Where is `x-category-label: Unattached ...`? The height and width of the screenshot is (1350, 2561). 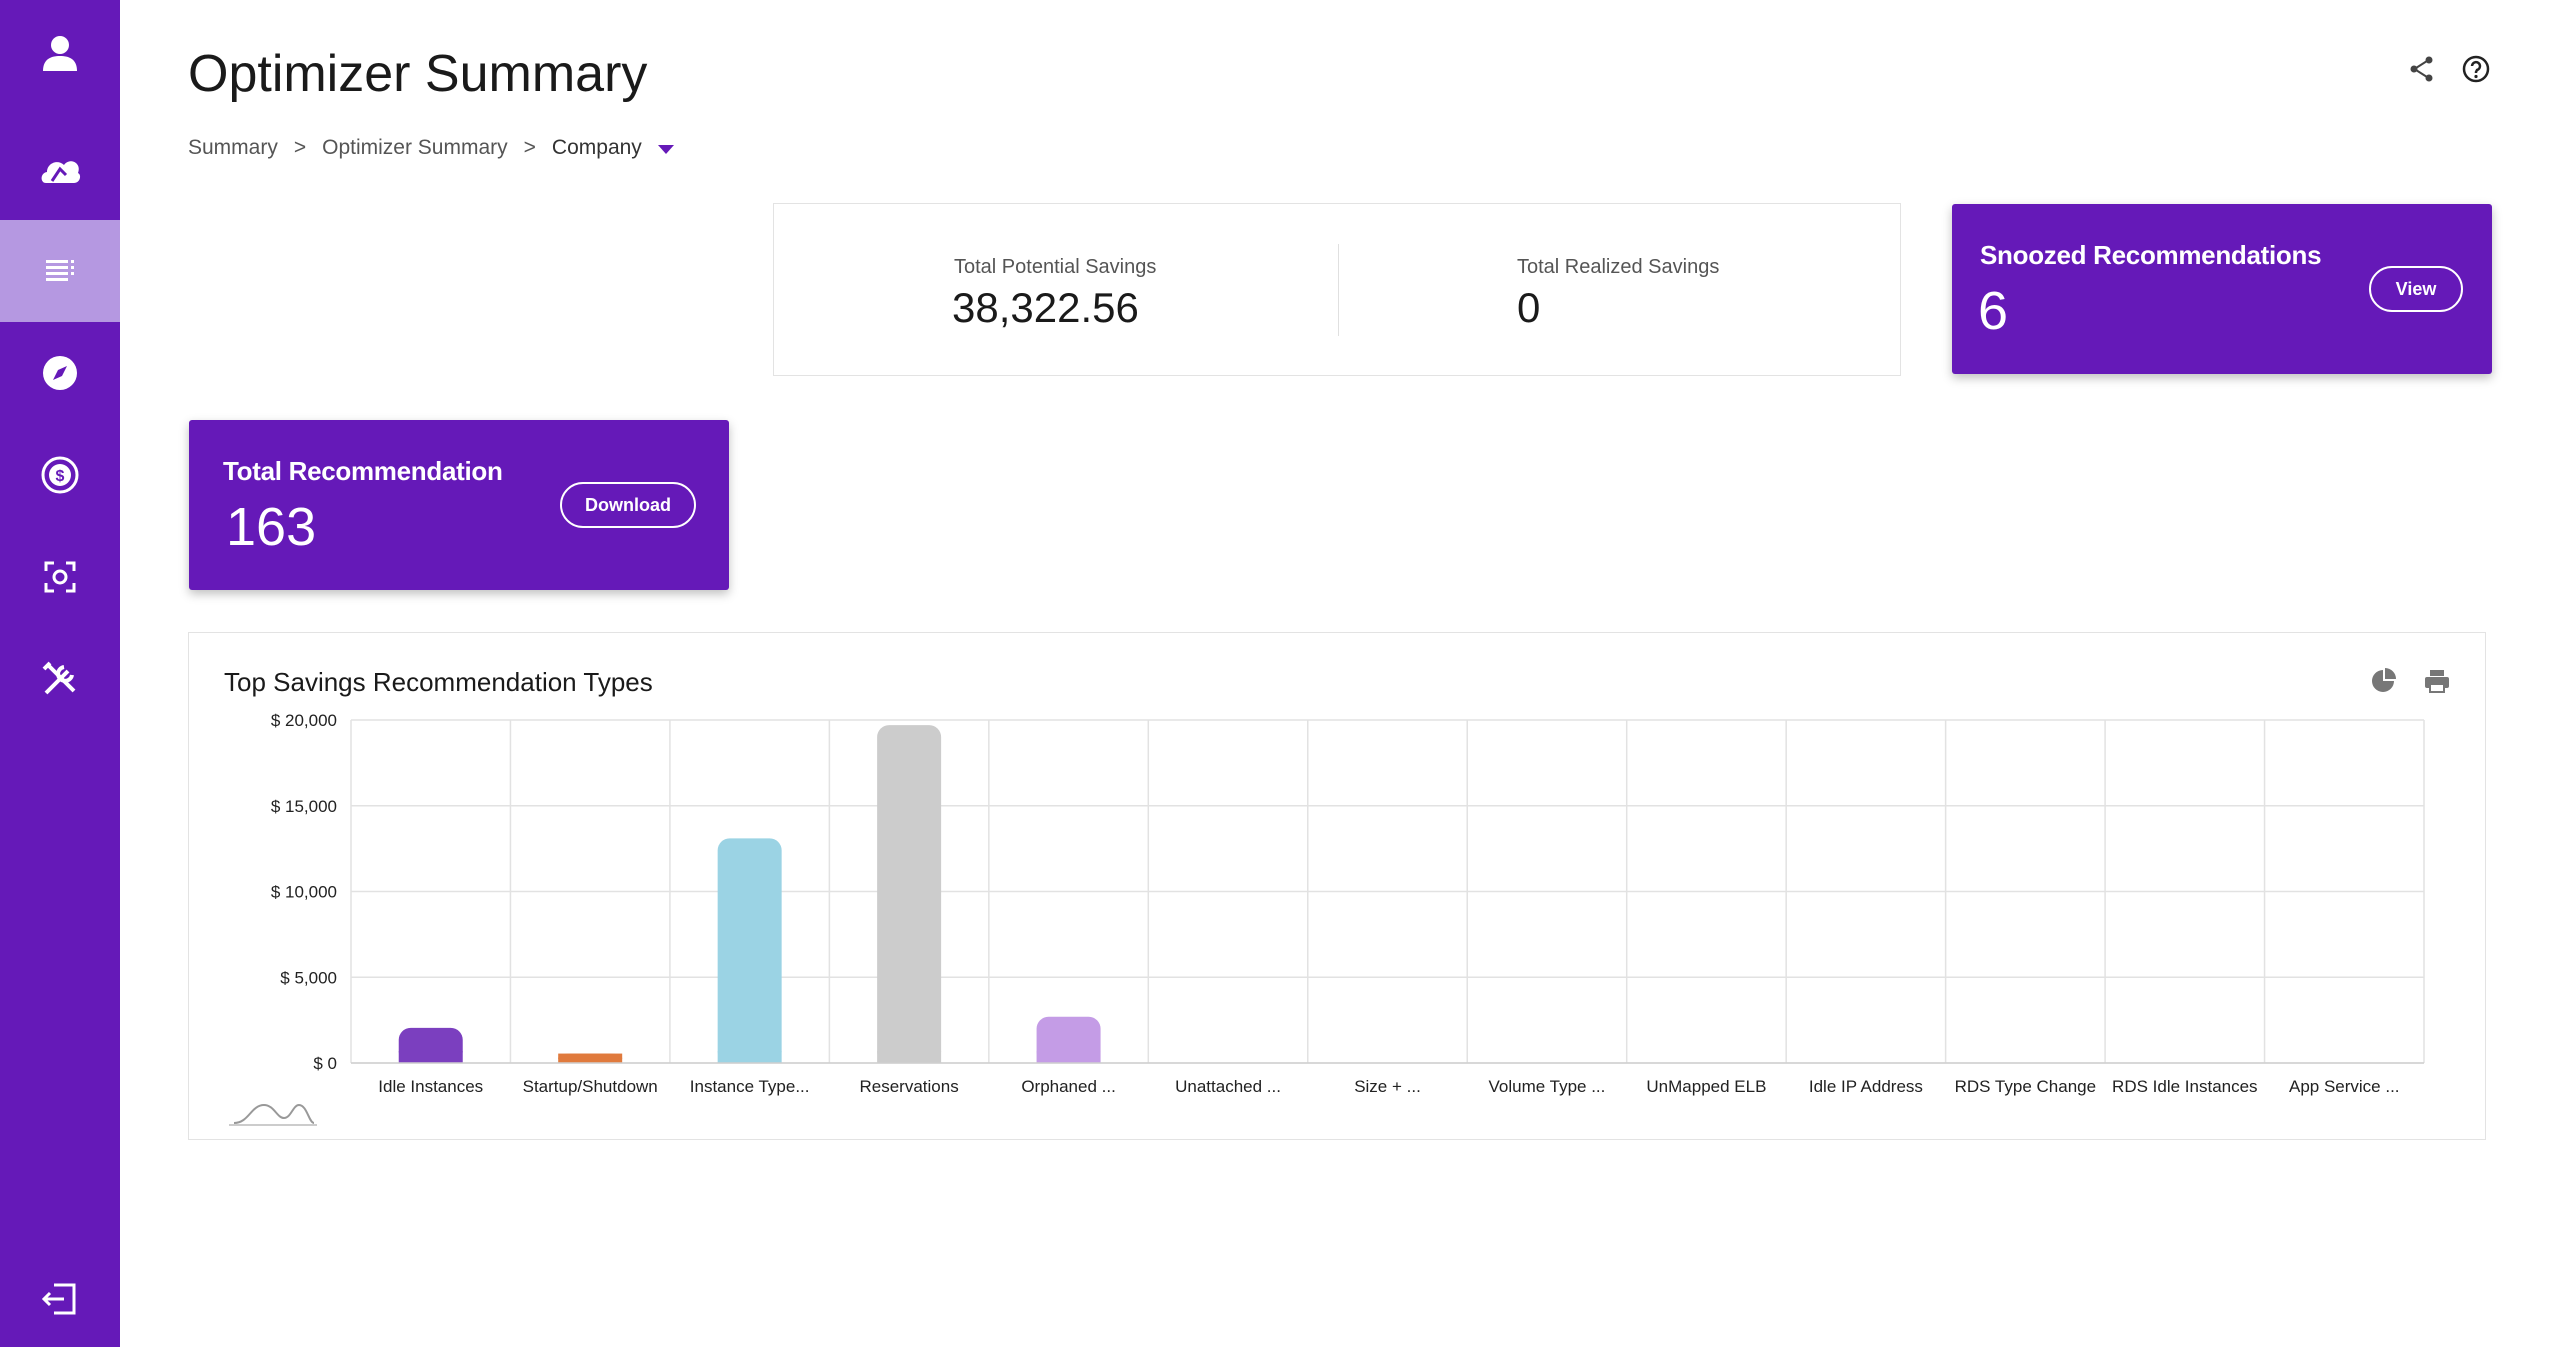
x-category-label: Unattached ... is located at coordinates (1228, 1086).